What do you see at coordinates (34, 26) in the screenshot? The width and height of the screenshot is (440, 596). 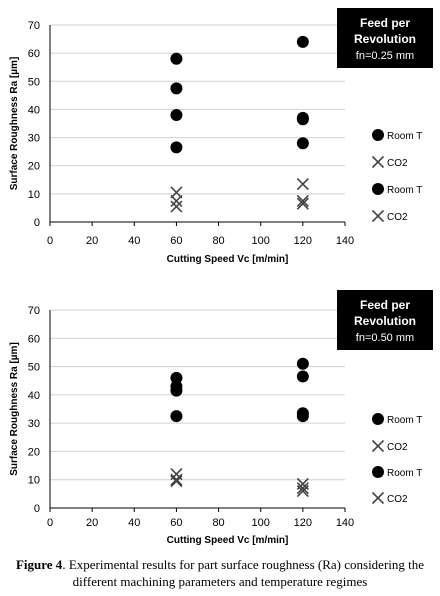 I see `y-tick-label: 70` at bounding box center [34, 26].